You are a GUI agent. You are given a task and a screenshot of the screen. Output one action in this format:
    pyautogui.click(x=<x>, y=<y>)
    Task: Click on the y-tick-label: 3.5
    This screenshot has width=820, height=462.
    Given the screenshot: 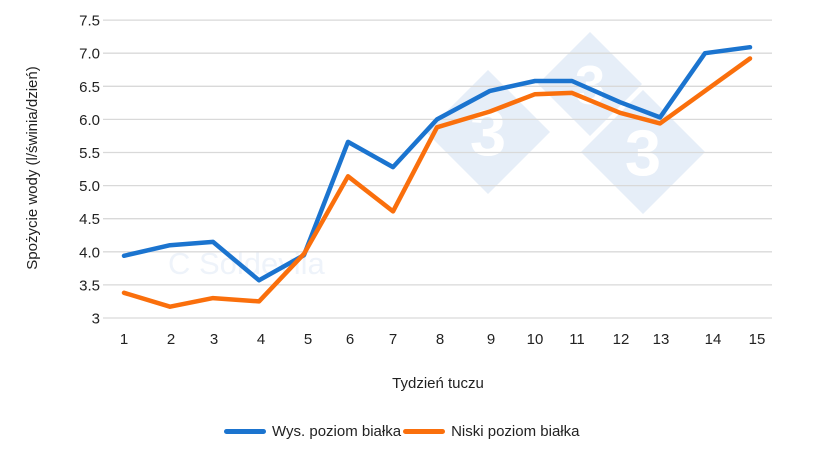 What is the action you would take?
    pyautogui.click(x=89, y=285)
    